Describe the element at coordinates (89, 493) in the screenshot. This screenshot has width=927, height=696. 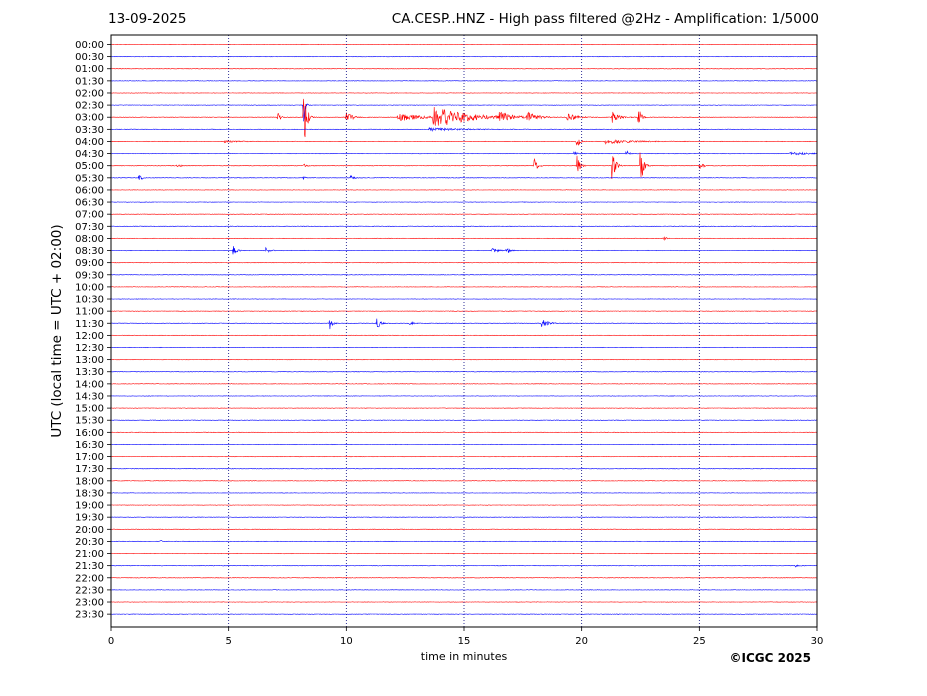
I see `y-tick-label: 18:30` at that location.